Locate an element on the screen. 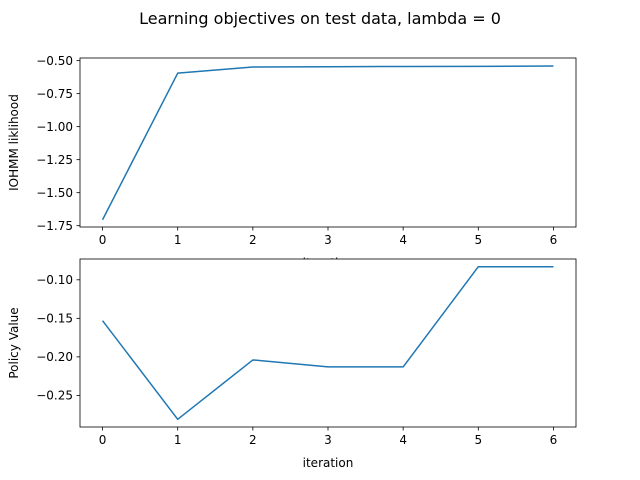 This screenshot has width=640, height=480. subplot-2-ytick-label-1: −0.20 is located at coordinates (54, 357).